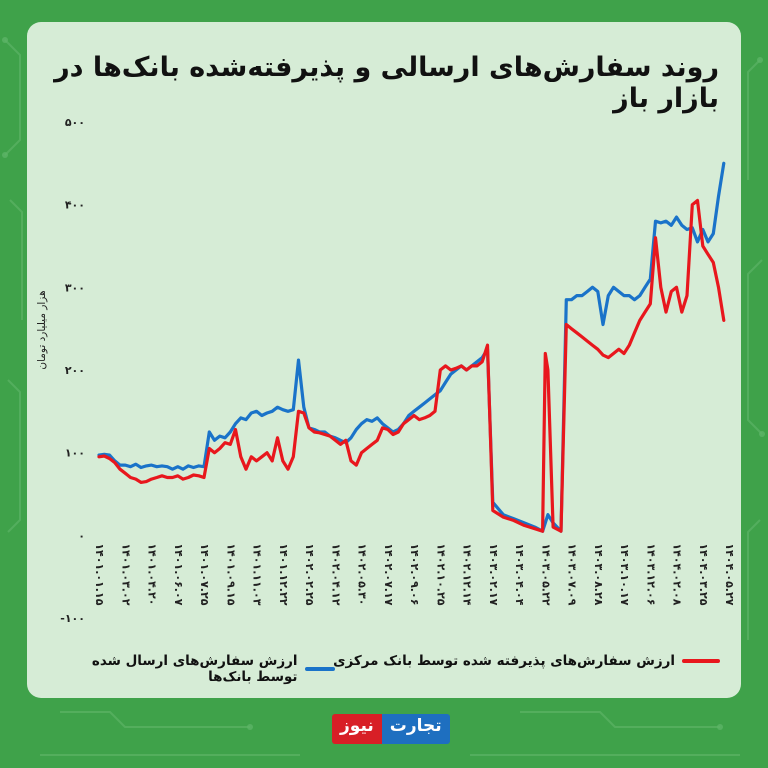 This screenshot has height=768, width=768. I want to click on x-tick-label: ۱۴۰۱.۱۲.۲۲, so click(283, 574).